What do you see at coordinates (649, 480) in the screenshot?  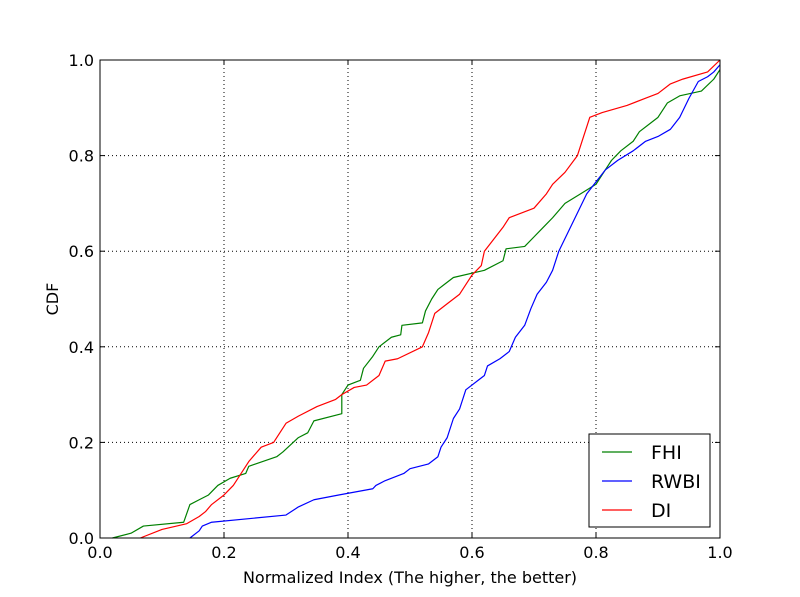 I see `legend: FHI RWBI DI` at bounding box center [649, 480].